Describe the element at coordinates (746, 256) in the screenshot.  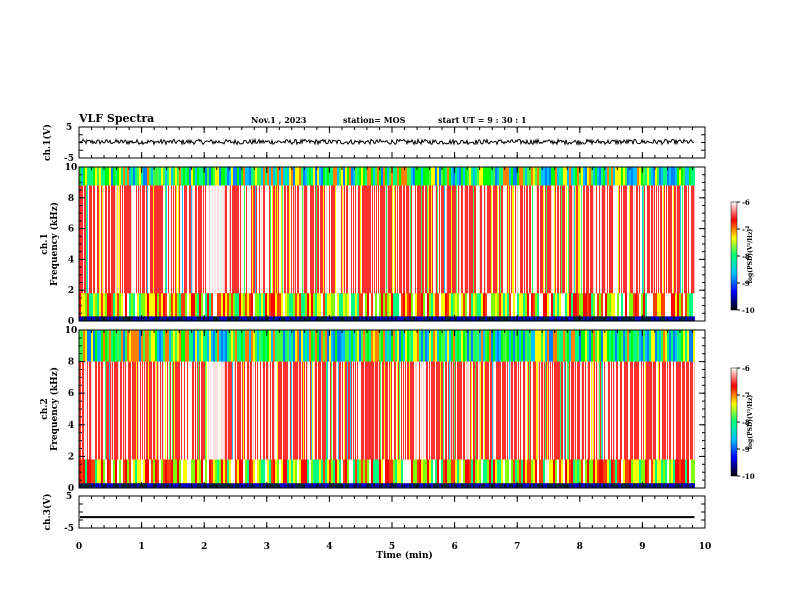
I see `colorbar-tick-label: -8` at that location.